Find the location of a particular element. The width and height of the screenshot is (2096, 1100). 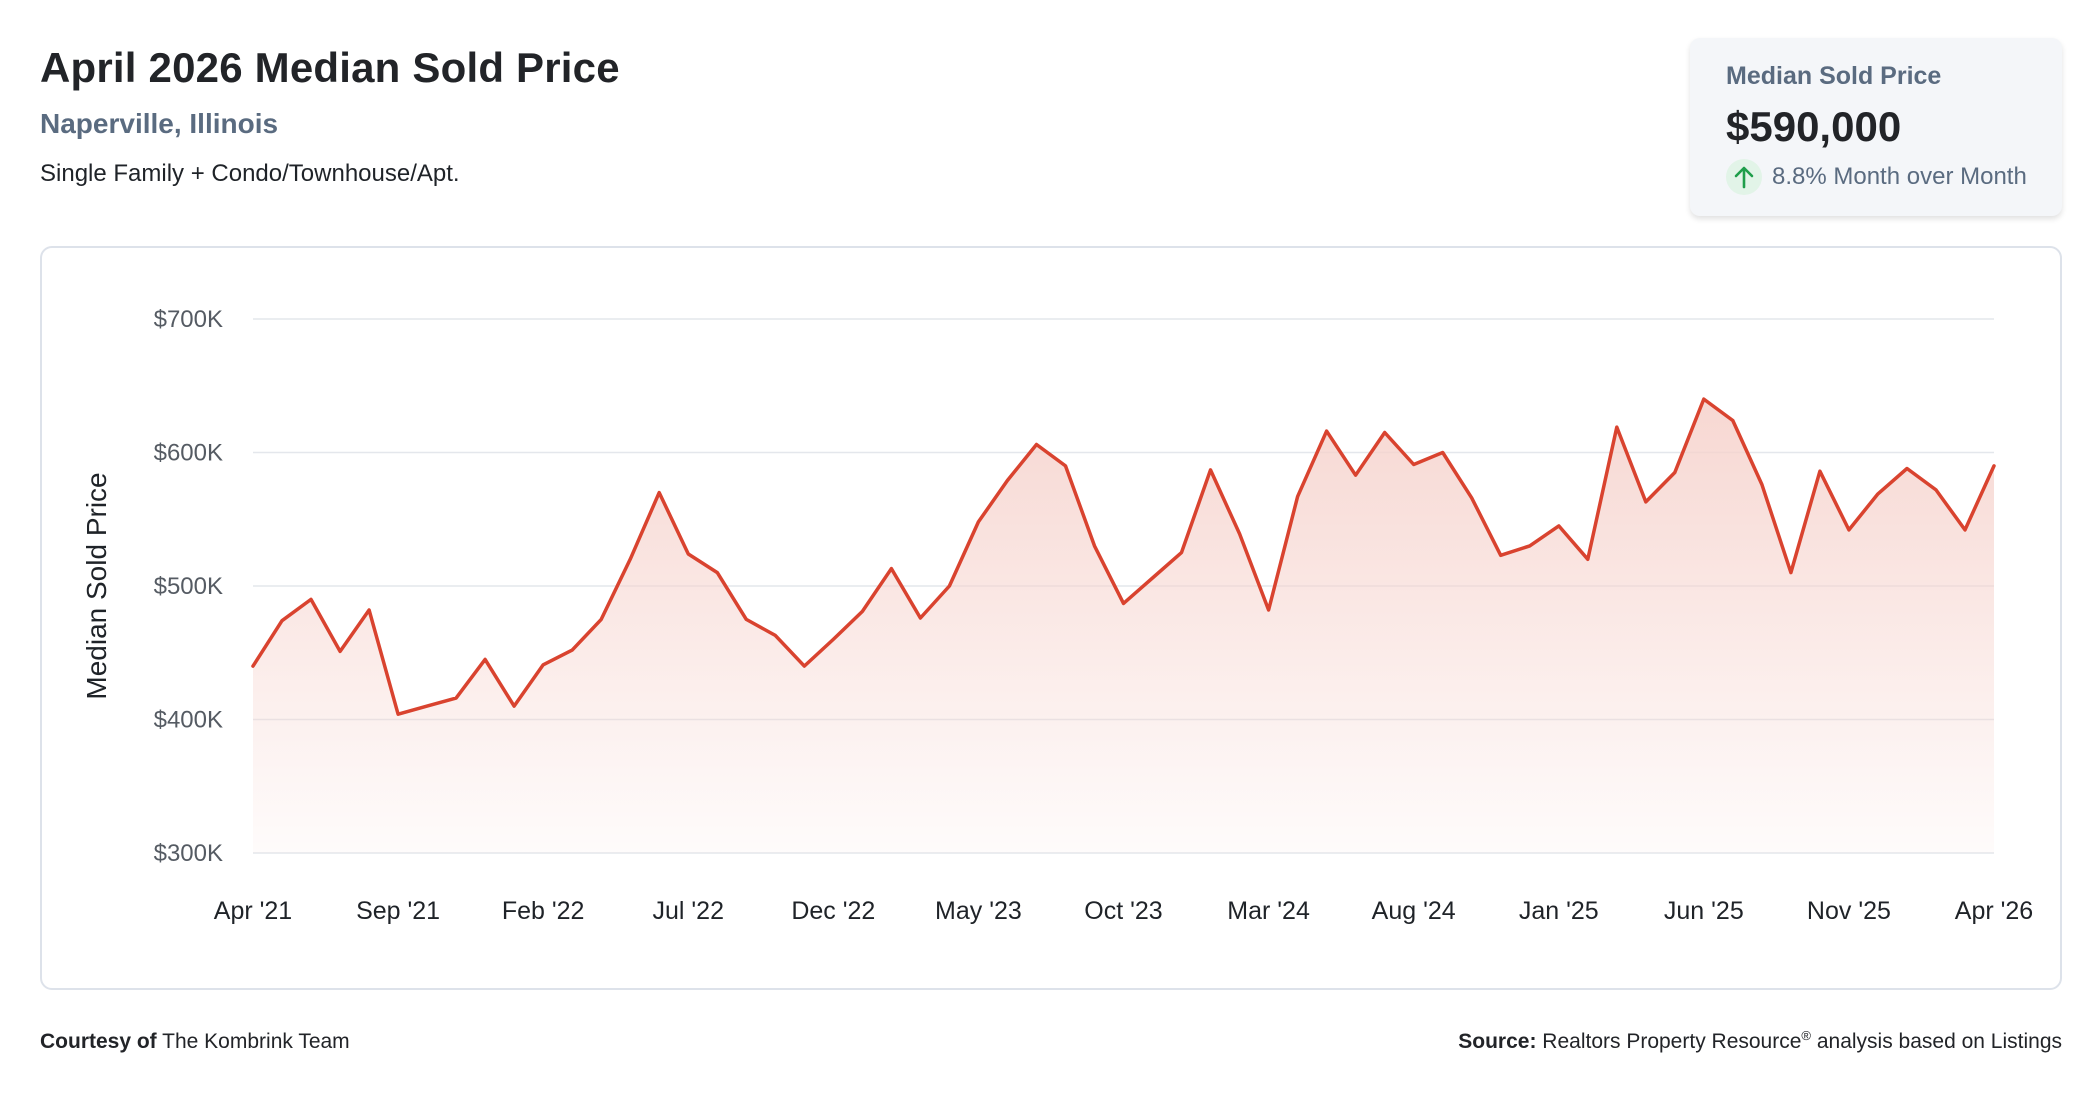

x-tick-label: Feb '22 is located at coordinates (543, 911).